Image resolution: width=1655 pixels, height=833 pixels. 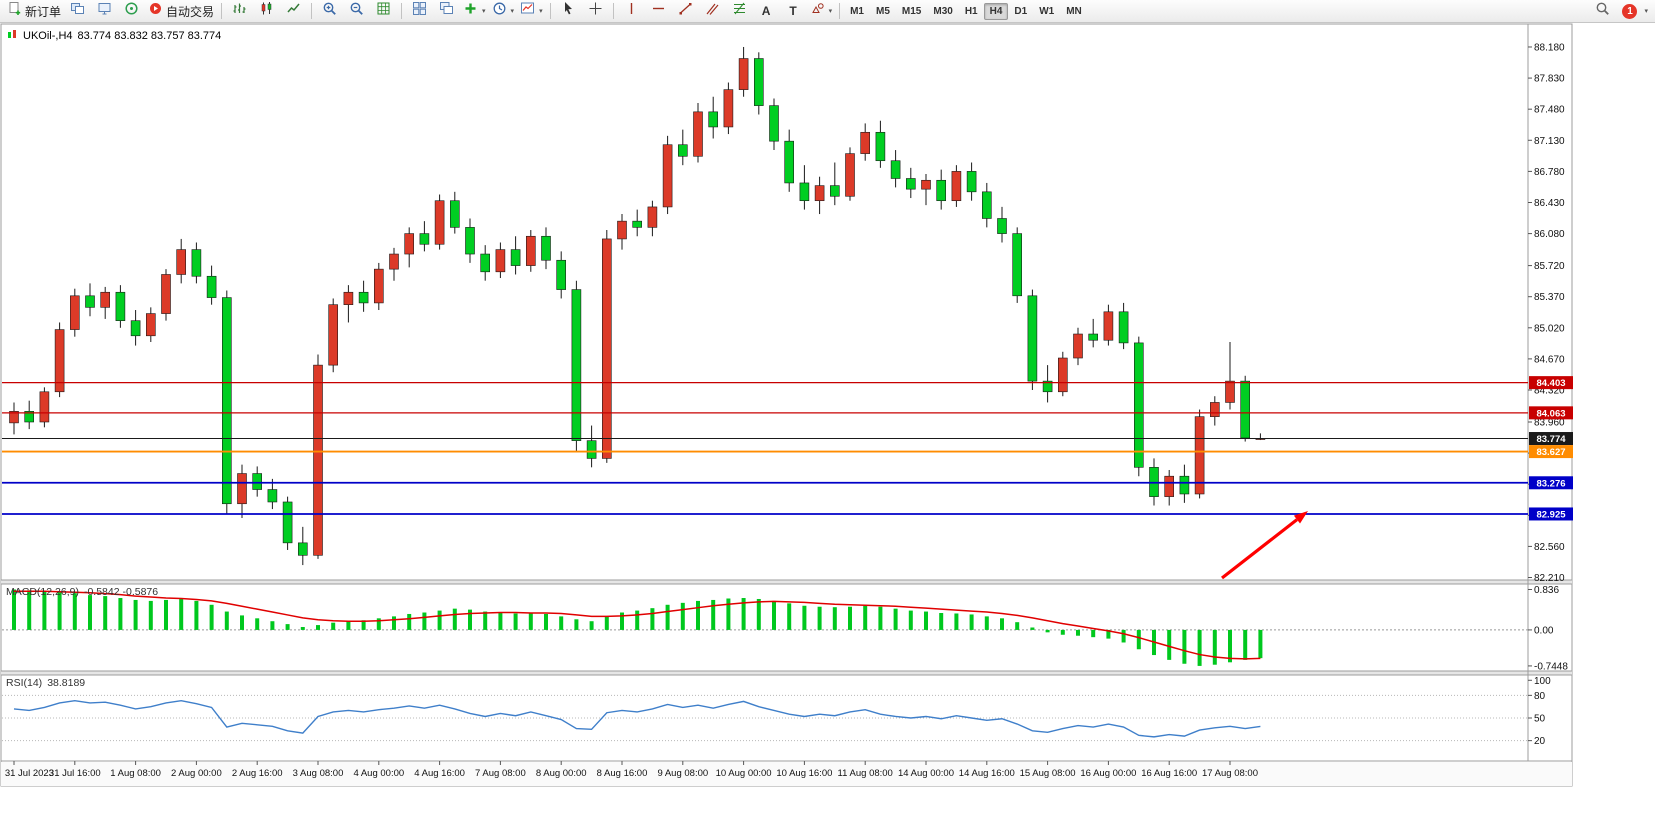 I want to click on crosshair-button, so click(x=595, y=11).